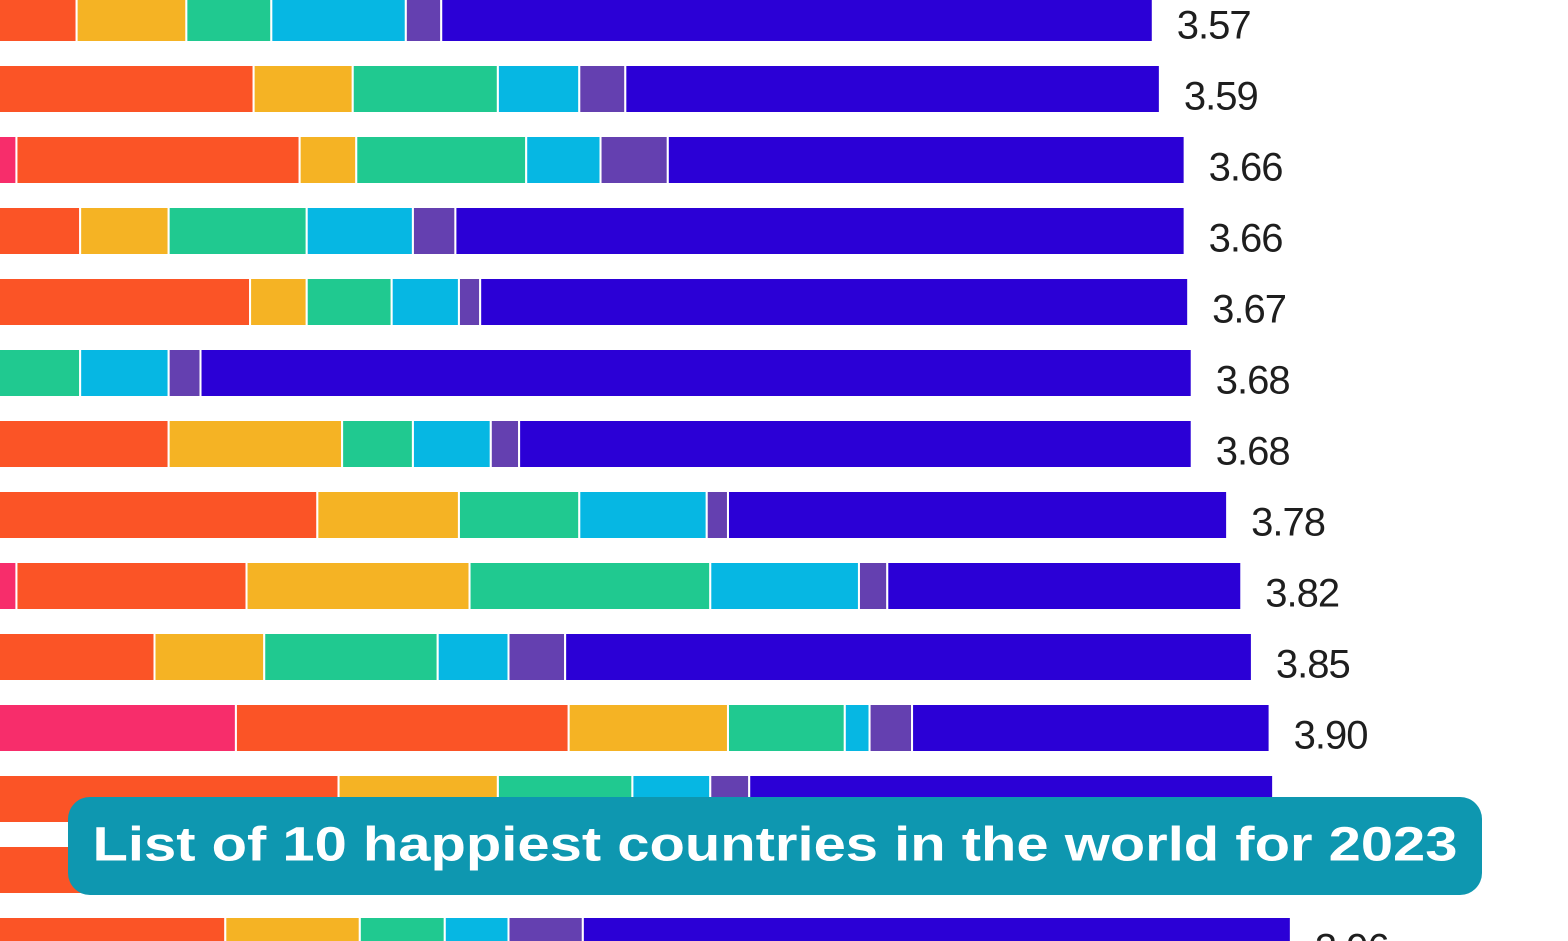 The width and height of the screenshot is (1568, 941). I want to click on total-label: 3.67, so click(1249, 310).